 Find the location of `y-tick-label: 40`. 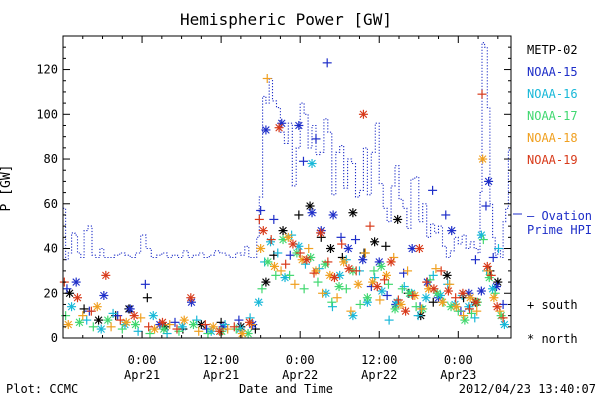

y-tick-label: 40 is located at coordinates (51, 249).